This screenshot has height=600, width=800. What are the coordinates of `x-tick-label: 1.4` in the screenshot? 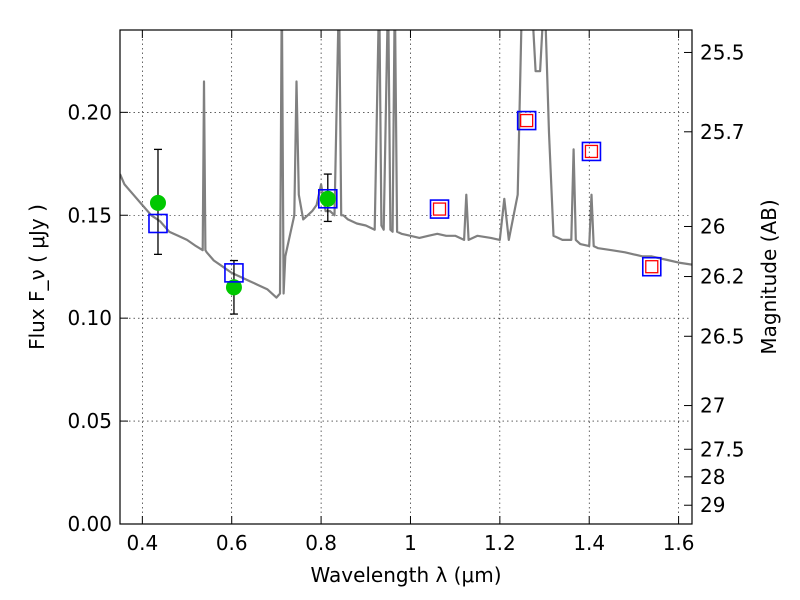 It's located at (589, 543).